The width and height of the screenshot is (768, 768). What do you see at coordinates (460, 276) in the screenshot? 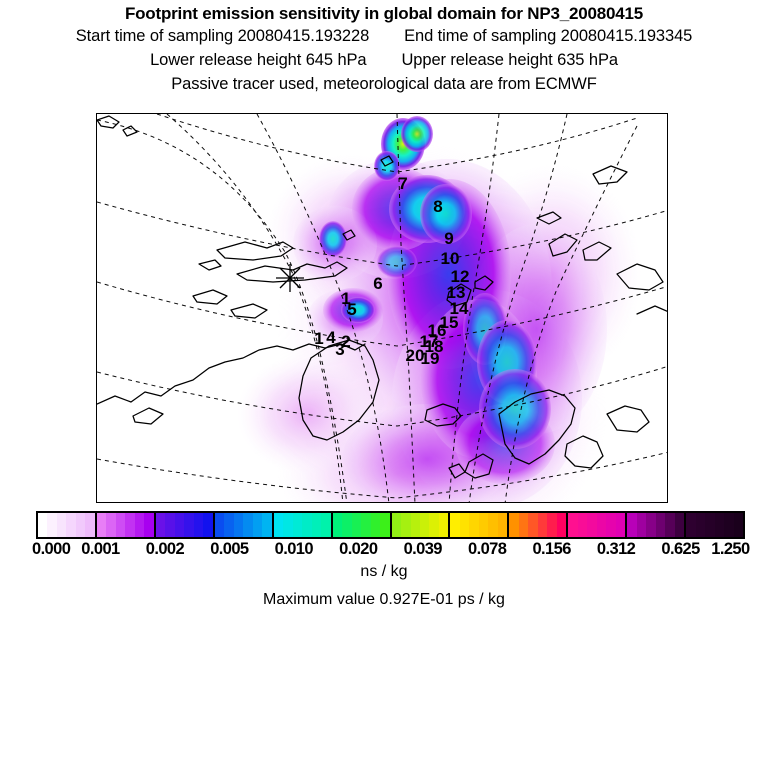
I see `trajectory-number-12-11: 12` at bounding box center [460, 276].